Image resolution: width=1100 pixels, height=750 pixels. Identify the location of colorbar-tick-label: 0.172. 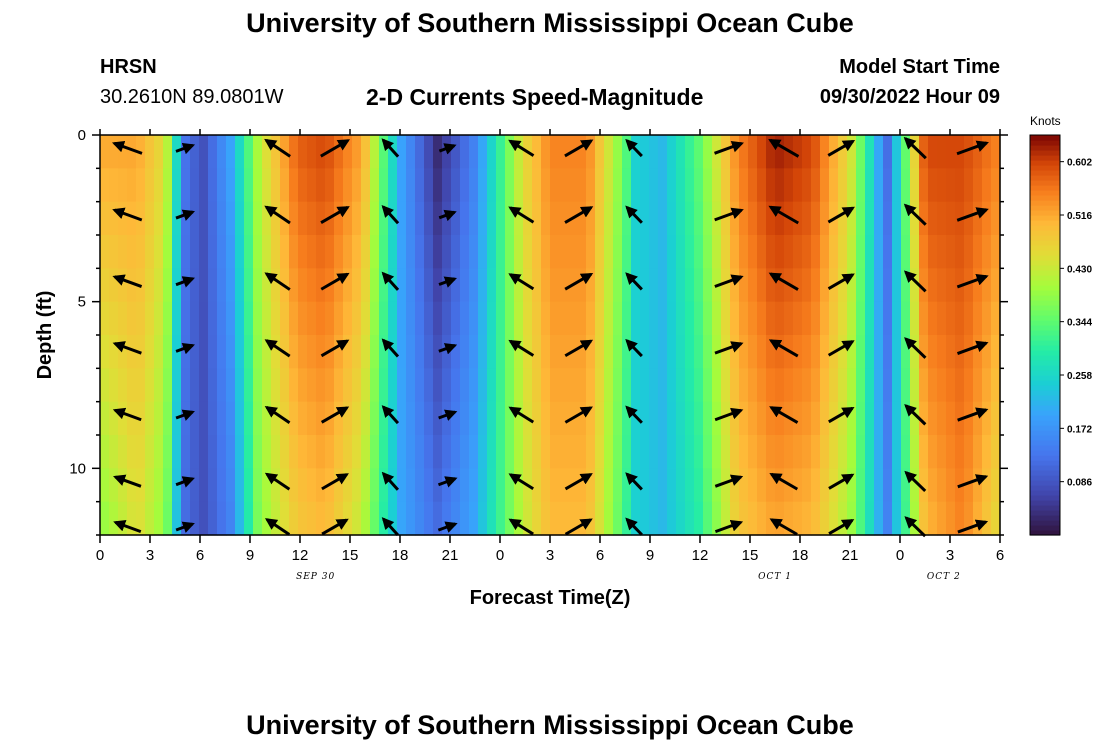
(1079, 429).